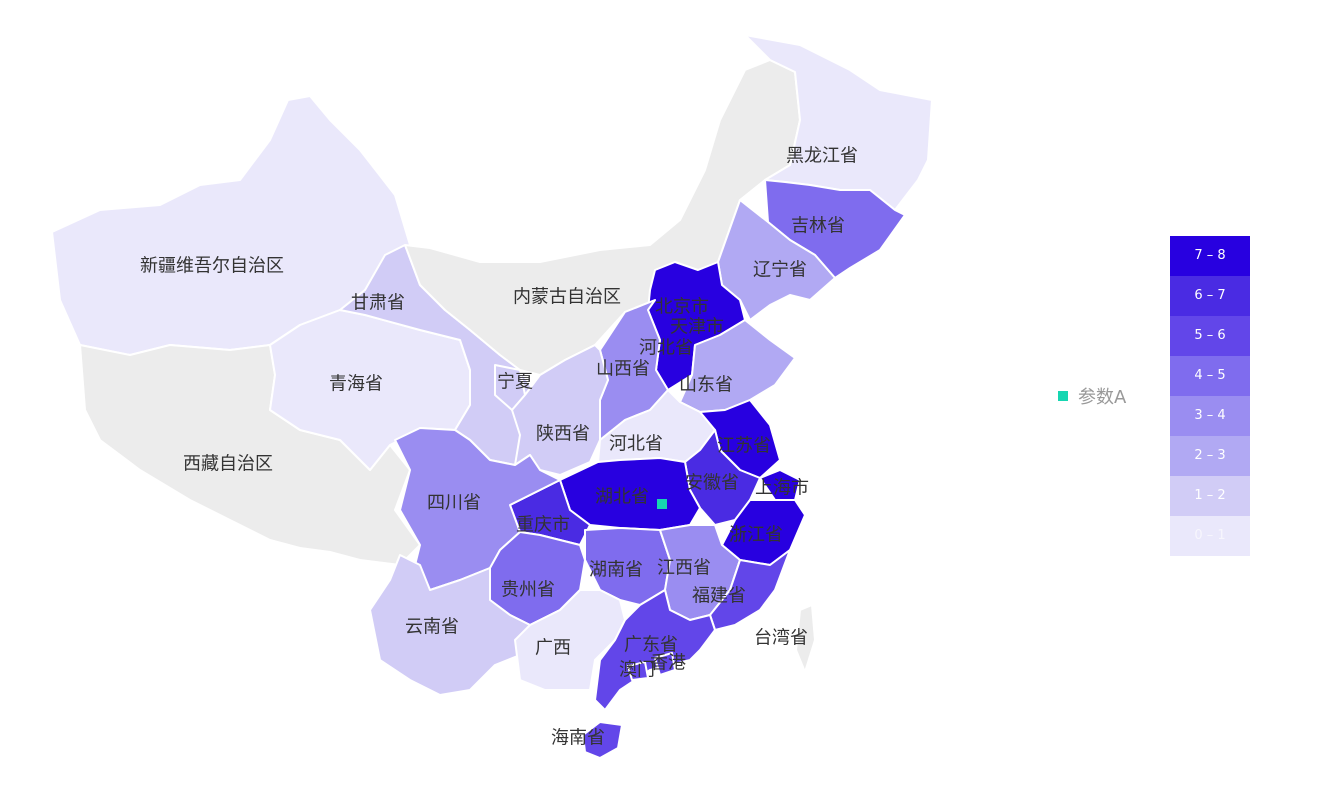 The image size is (1343, 800). What do you see at coordinates (212, 266) in the screenshot?
I see `region-label: 新疆维吾尔自治区` at bounding box center [212, 266].